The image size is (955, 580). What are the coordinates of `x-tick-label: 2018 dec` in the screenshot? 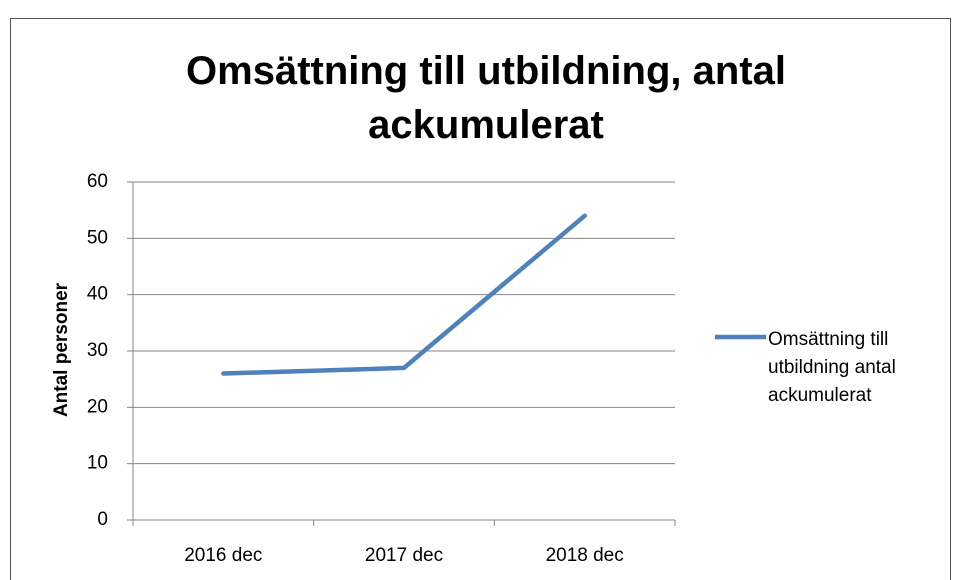 It's located at (585, 555).